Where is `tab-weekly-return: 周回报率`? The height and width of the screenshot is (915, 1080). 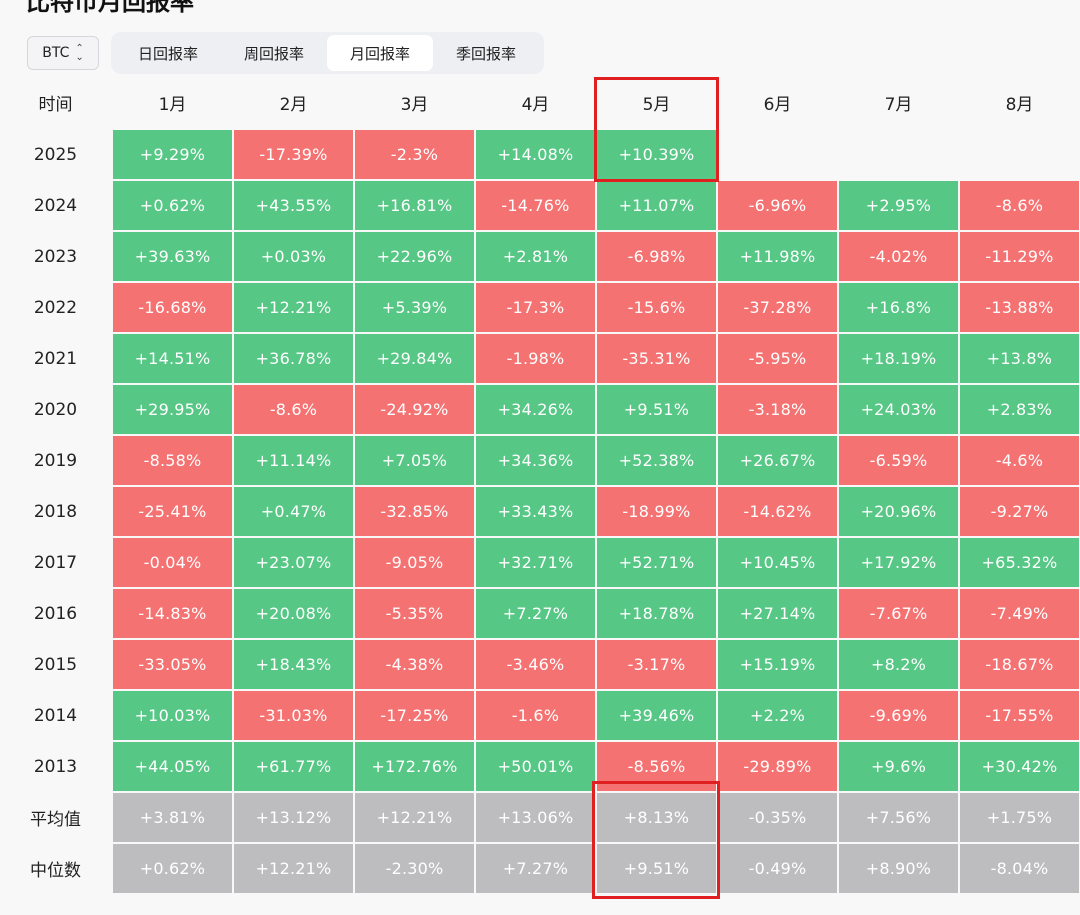
tab-weekly-return: 周回报率 is located at coordinates (273, 53).